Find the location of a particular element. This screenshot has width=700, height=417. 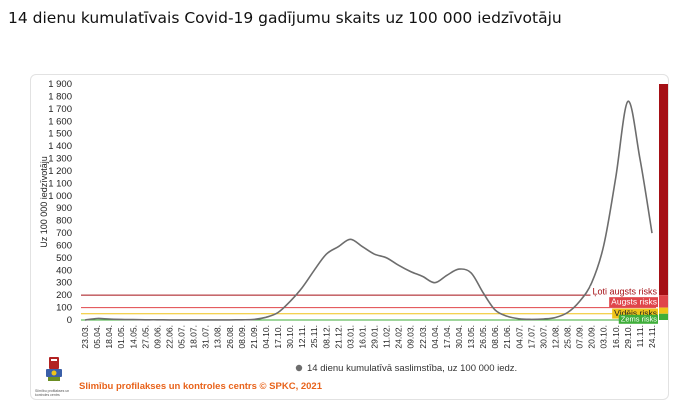

y-tick-label: 0 is located at coordinates (69, 320).